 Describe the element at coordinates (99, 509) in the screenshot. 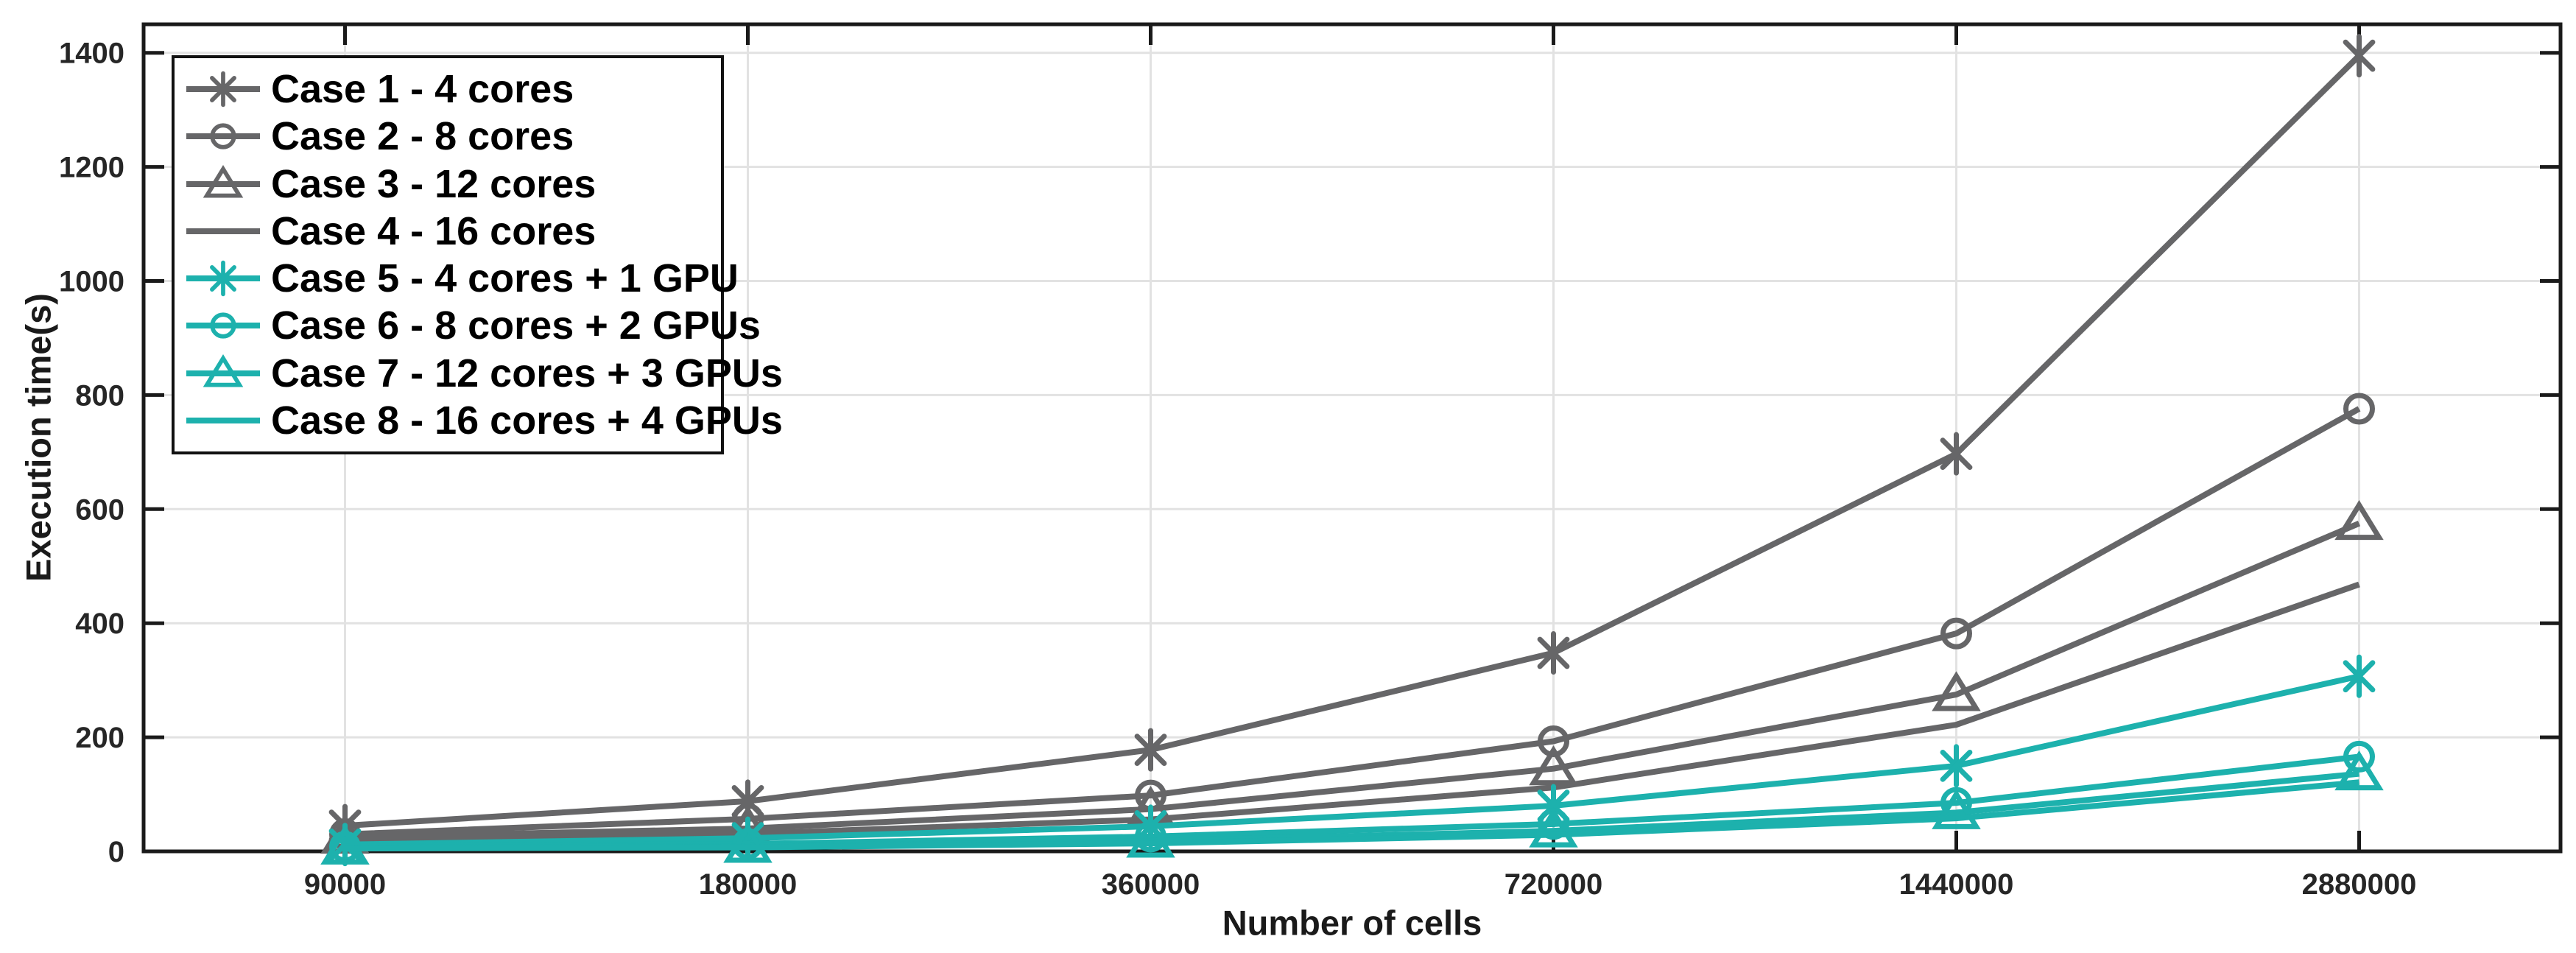

I see `y-tick-label: 600` at that location.